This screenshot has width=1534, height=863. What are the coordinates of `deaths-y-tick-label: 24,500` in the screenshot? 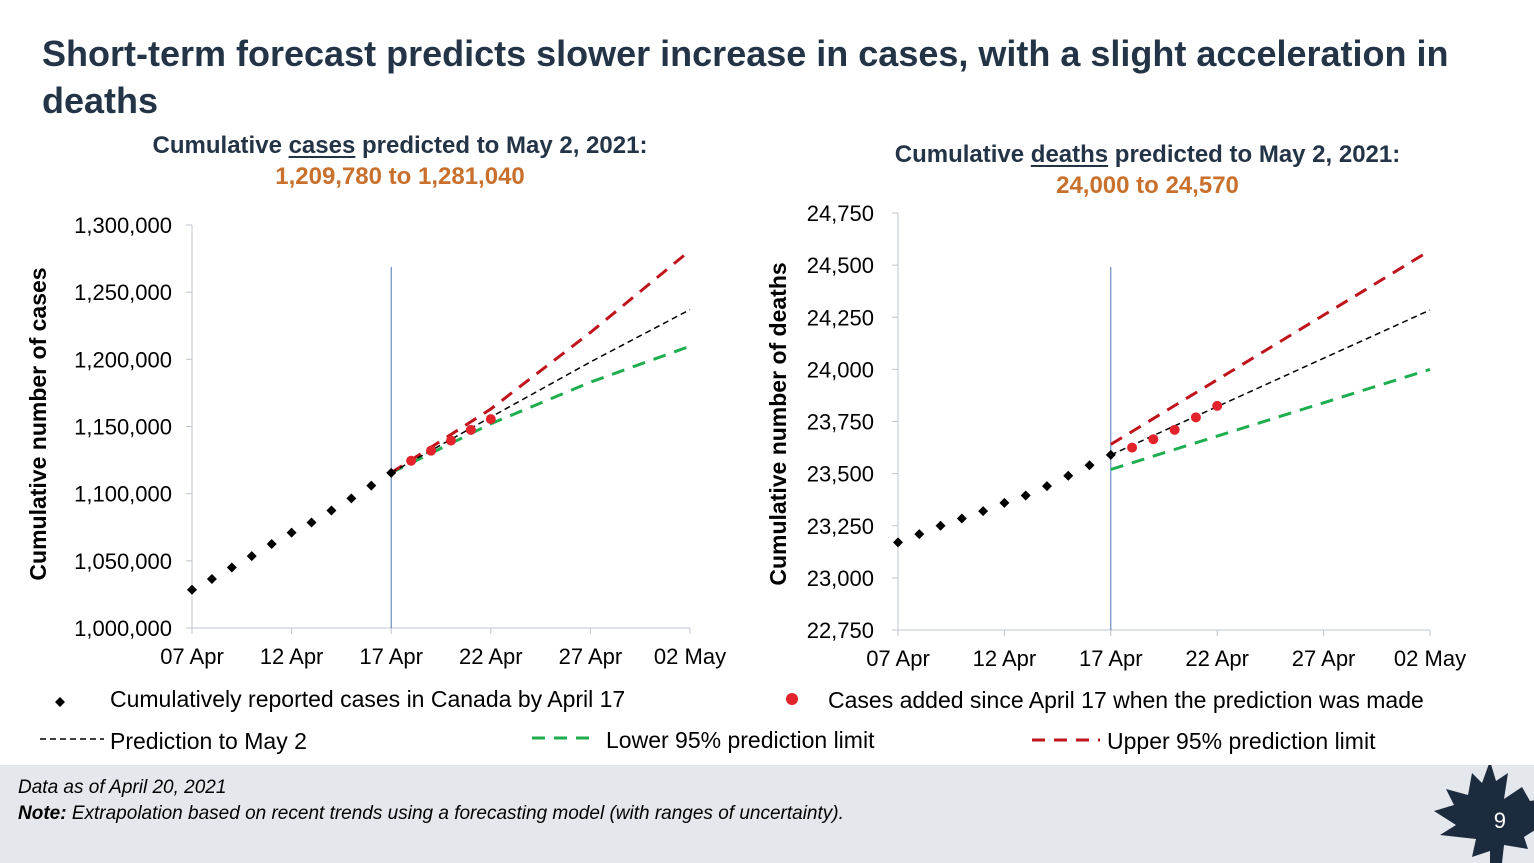 It's located at (840, 265).